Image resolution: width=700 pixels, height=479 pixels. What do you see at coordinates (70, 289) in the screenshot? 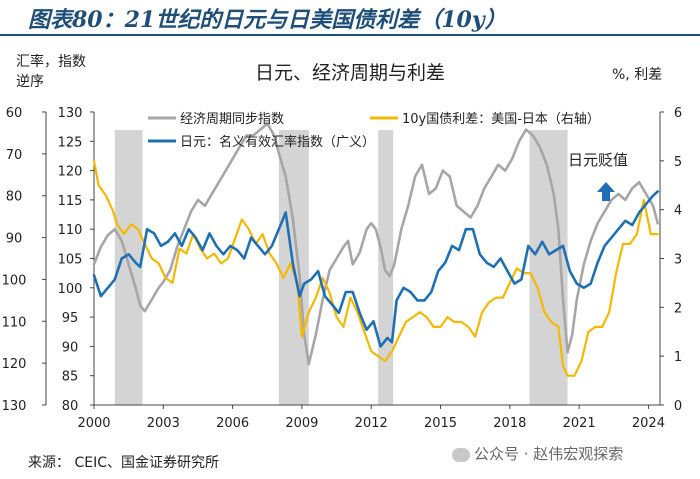
I see `inner-left-tick-label: 100` at bounding box center [70, 289].